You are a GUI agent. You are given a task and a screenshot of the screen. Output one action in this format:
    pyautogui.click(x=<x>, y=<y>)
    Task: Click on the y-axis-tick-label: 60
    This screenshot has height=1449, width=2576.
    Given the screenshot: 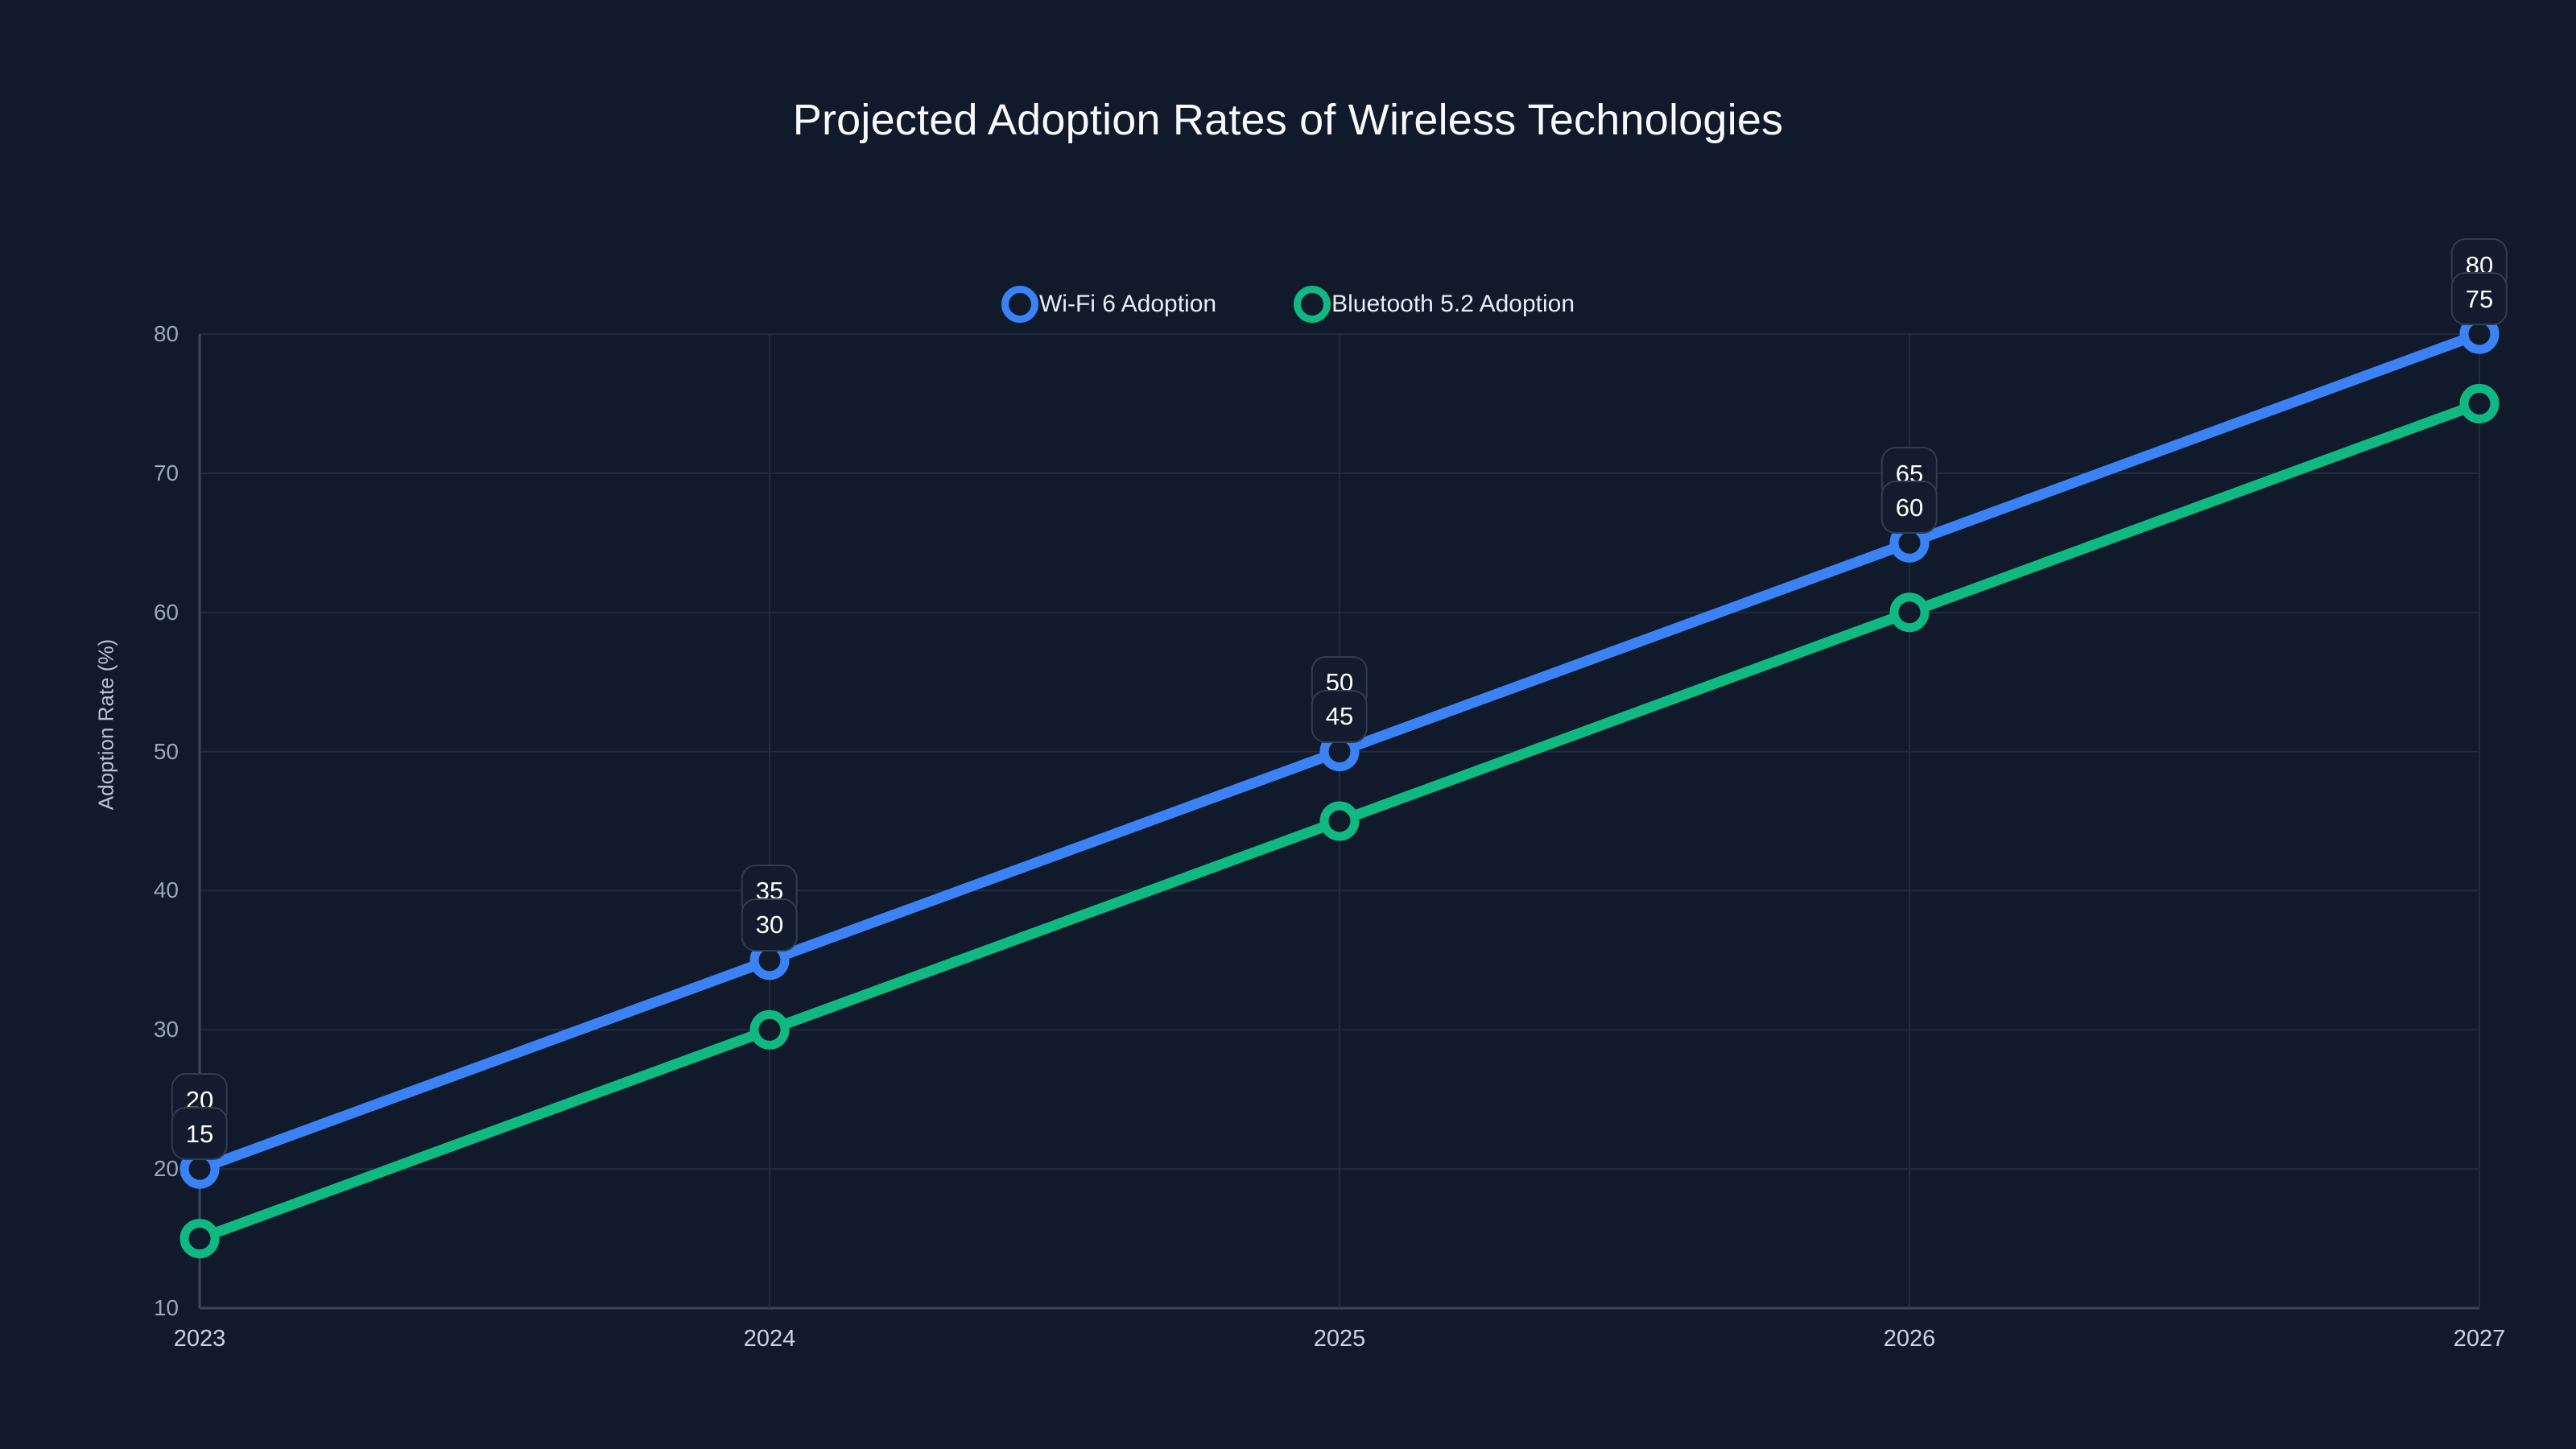 What is the action you would take?
    pyautogui.click(x=166, y=612)
    